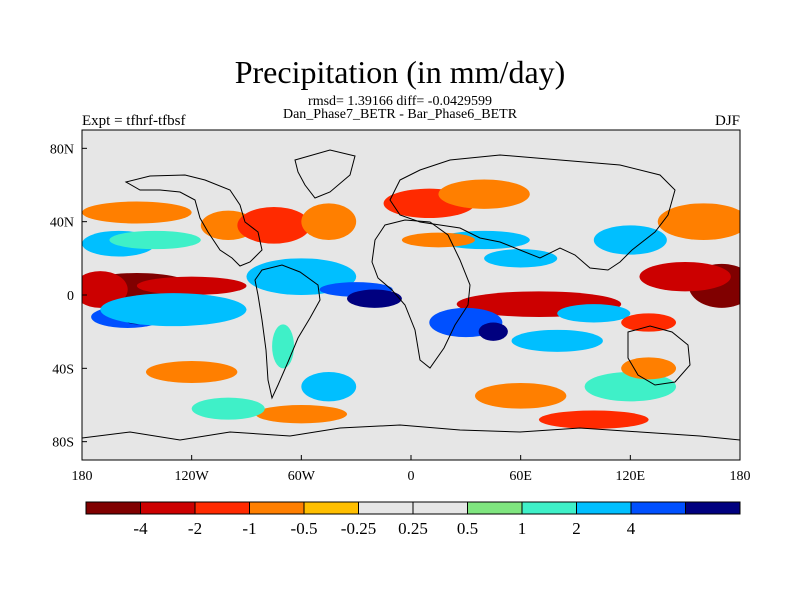 The height and width of the screenshot is (600, 800). I want to click on coastline-antarctica, so click(411, 432).